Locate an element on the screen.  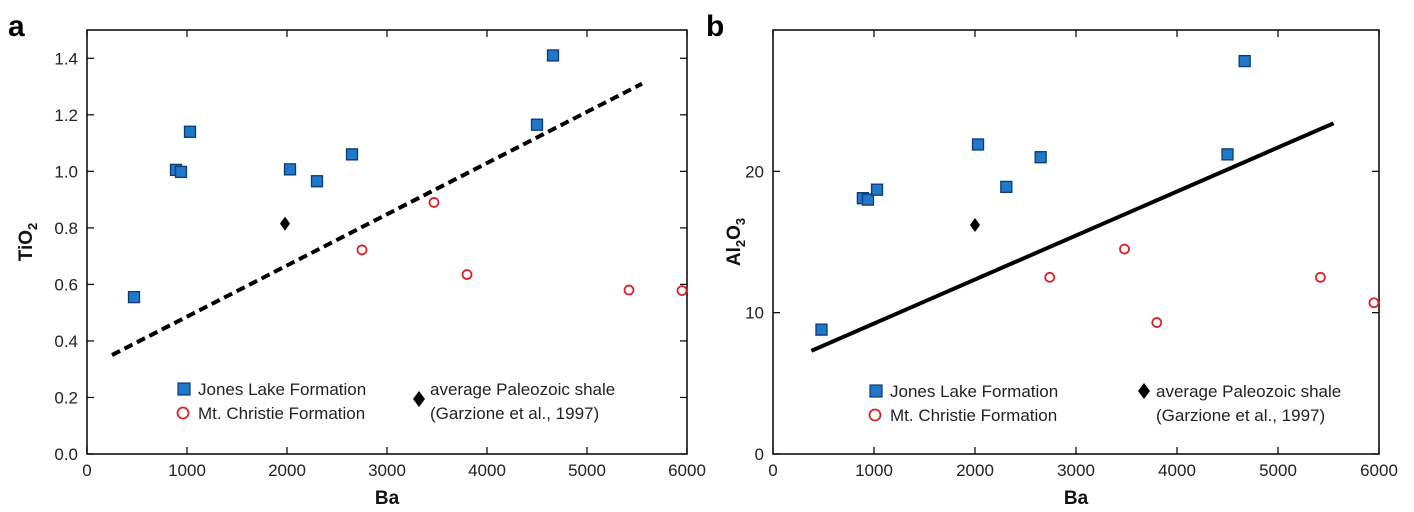
legend-a-diamond-marker is located at coordinates (419, 399).